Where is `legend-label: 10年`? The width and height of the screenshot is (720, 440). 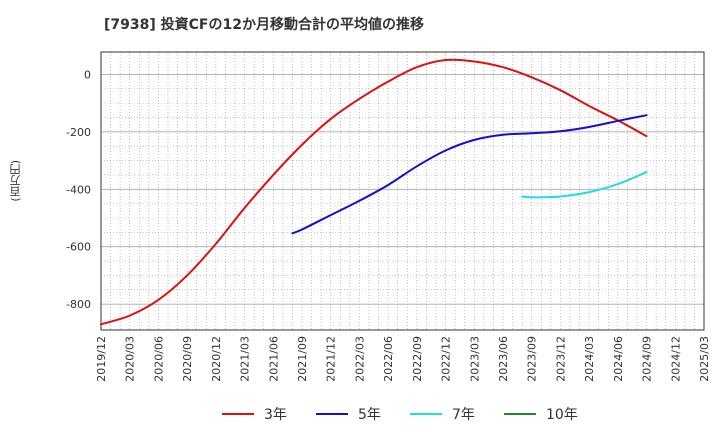 legend-label: 10年 is located at coordinates (562, 415).